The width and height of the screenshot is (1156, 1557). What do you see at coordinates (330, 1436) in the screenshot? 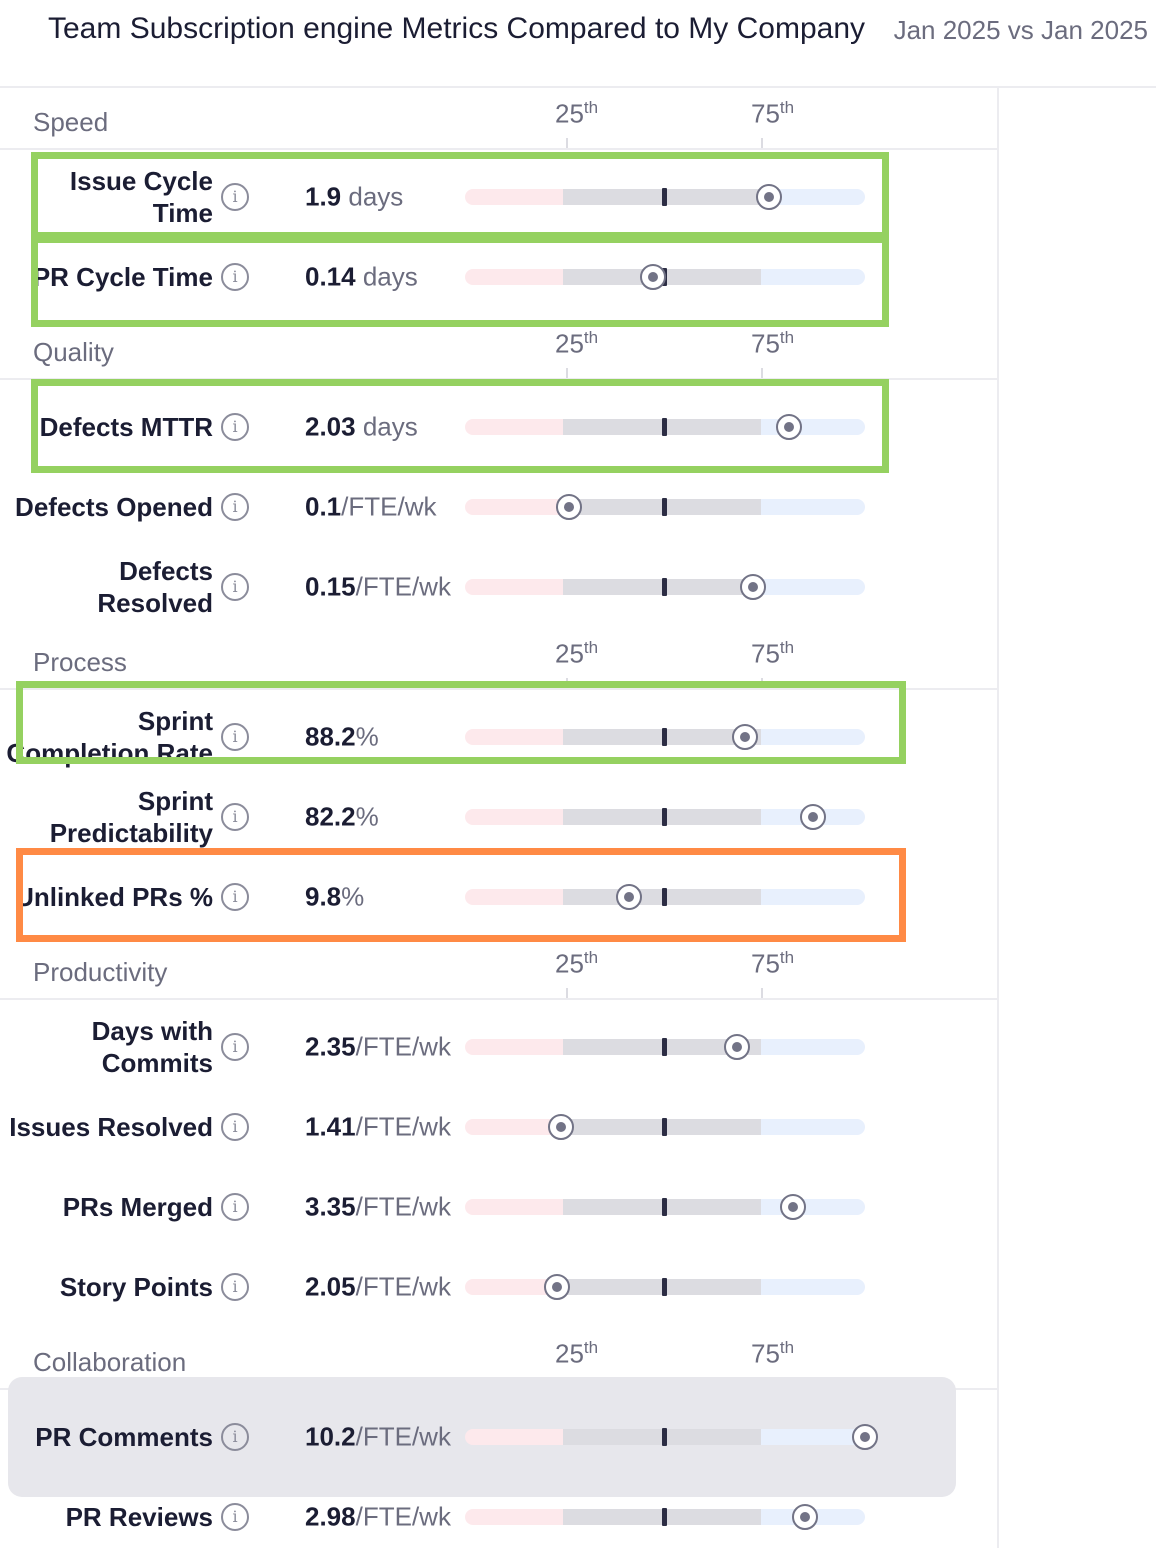
I see `metric-number: 10.2` at bounding box center [330, 1436].